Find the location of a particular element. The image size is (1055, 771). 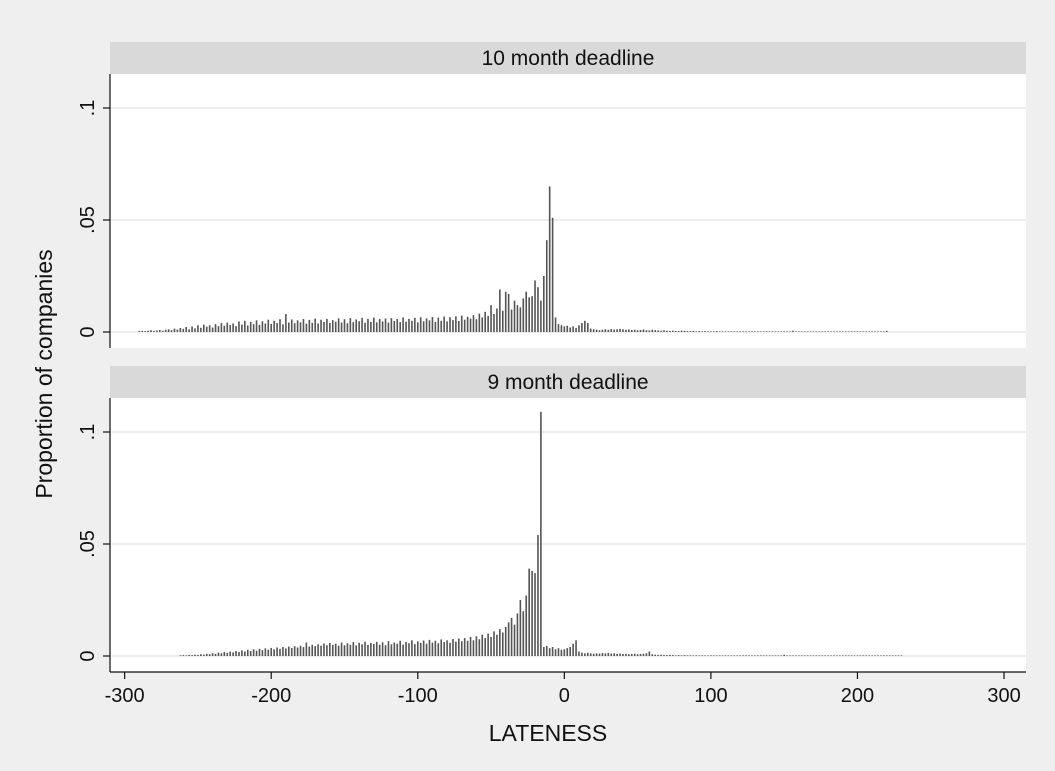

panel-title: 10 month deadline is located at coordinates (568, 58).